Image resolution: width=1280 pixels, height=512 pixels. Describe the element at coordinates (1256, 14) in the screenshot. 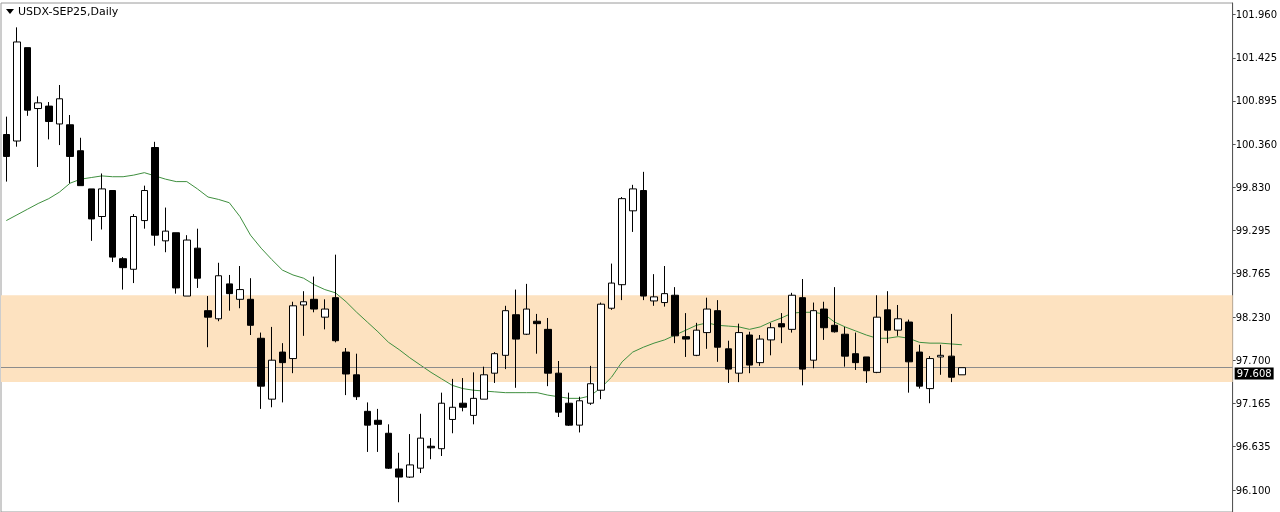

I see `y-tick-label: 101.960` at that location.